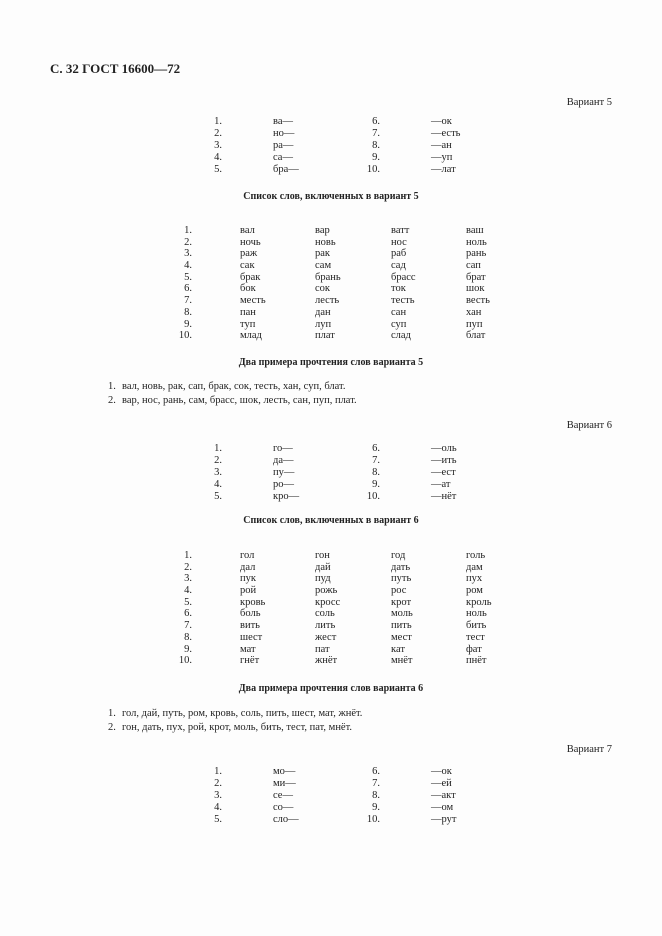 This screenshot has height=936, width=662. Describe the element at coordinates (249, 254) in the screenshot. I see `word-cell: раж` at that location.